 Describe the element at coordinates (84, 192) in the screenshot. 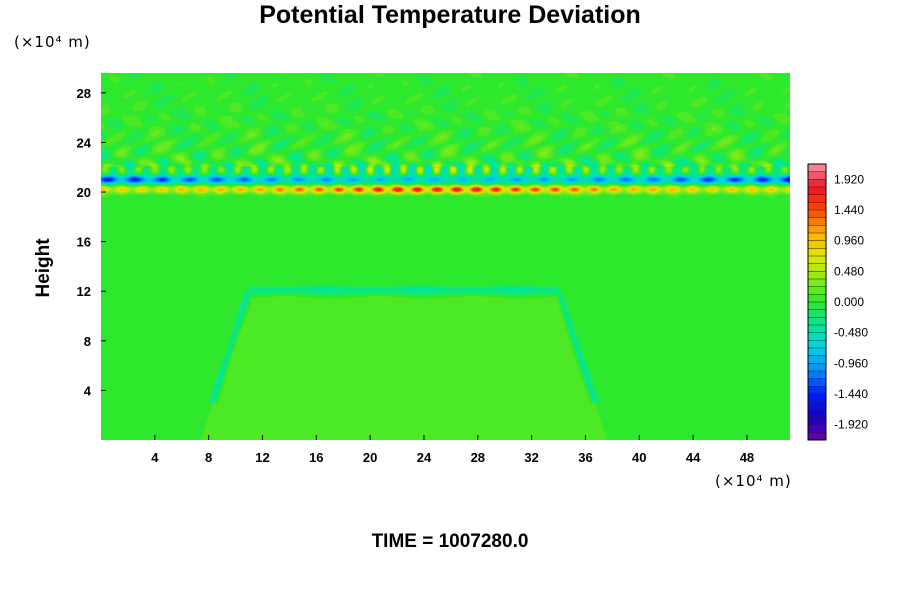

I see `y-tick-label: 20` at that location.